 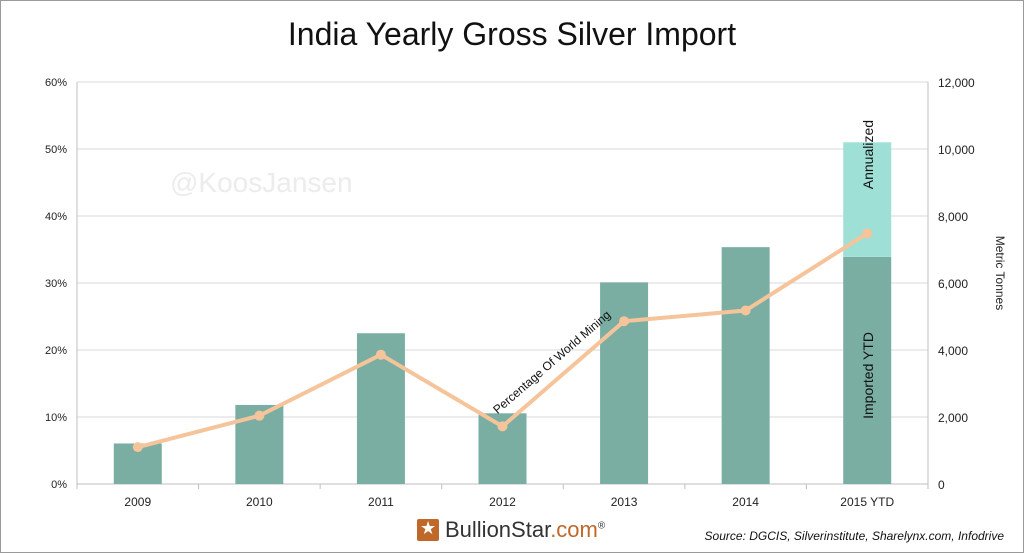 What do you see at coordinates (502, 502) in the screenshot?
I see `x-tick-label: 2012` at bounding box center [502, 502].